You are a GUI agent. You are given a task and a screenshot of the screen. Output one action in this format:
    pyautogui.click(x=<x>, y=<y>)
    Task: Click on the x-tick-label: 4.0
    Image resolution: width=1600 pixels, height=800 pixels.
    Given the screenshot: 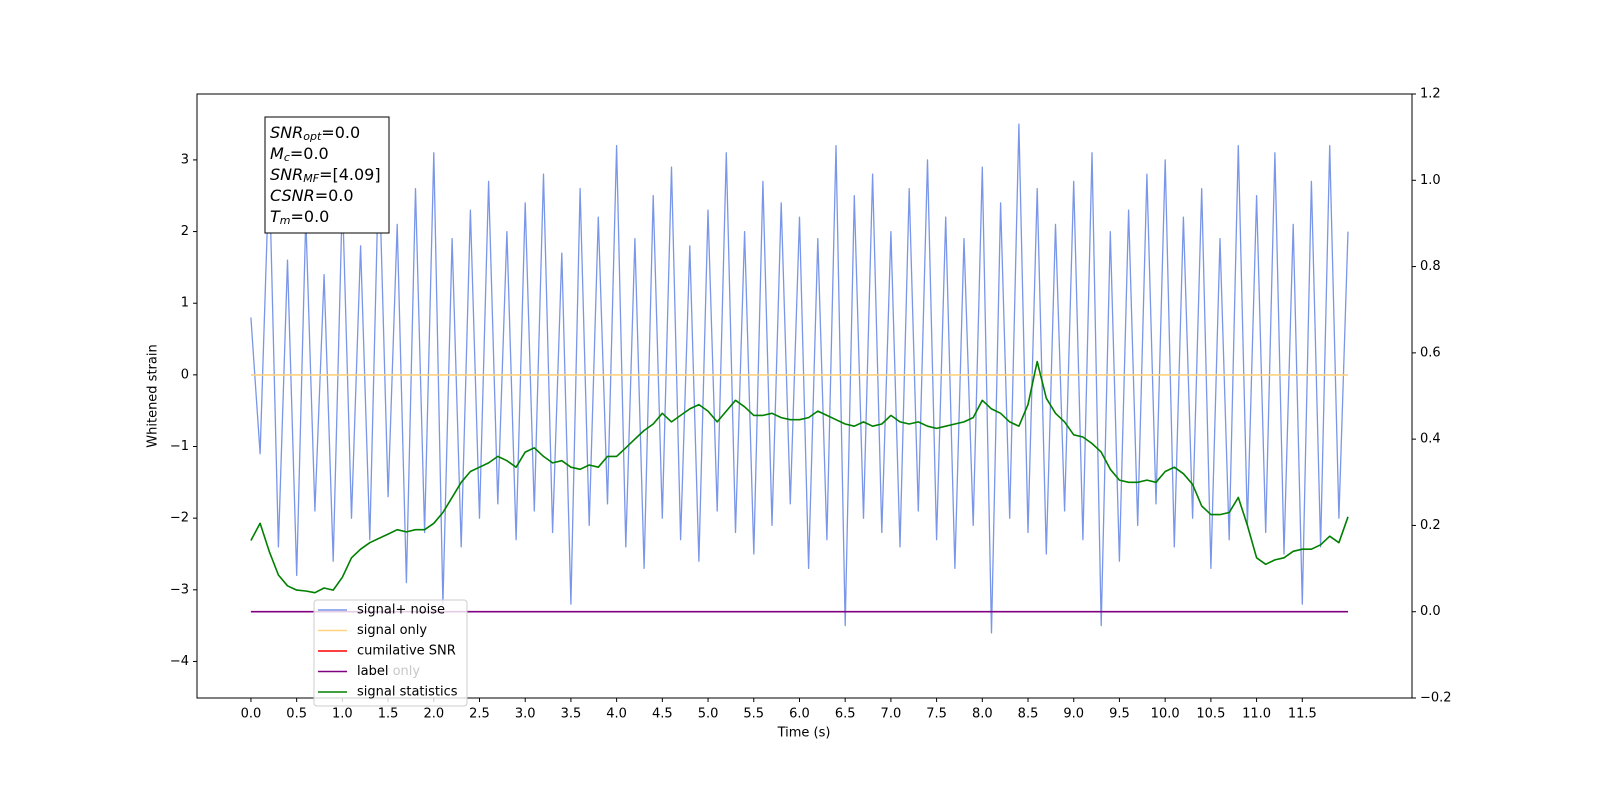 What is the action you would take?
    pyautogui.click(x=616, y=714)
    